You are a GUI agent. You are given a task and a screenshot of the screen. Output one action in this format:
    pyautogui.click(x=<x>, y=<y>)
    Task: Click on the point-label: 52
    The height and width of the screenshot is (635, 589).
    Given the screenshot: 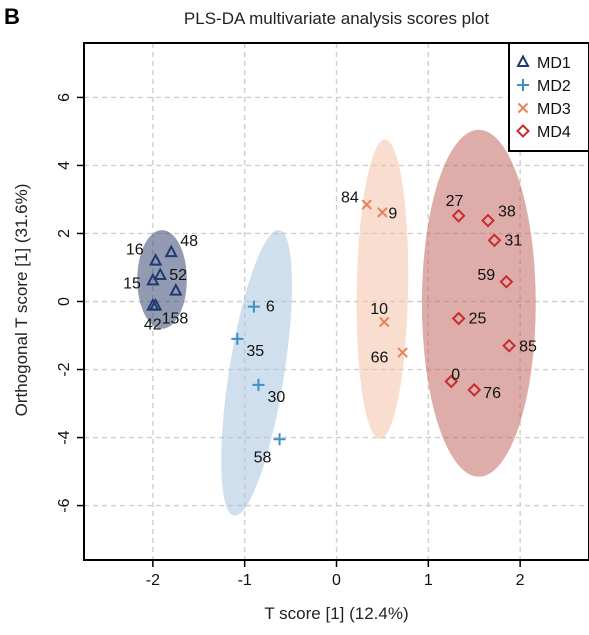 What is the action you would take?
    pyautogui.click(x=178, y=275)
    